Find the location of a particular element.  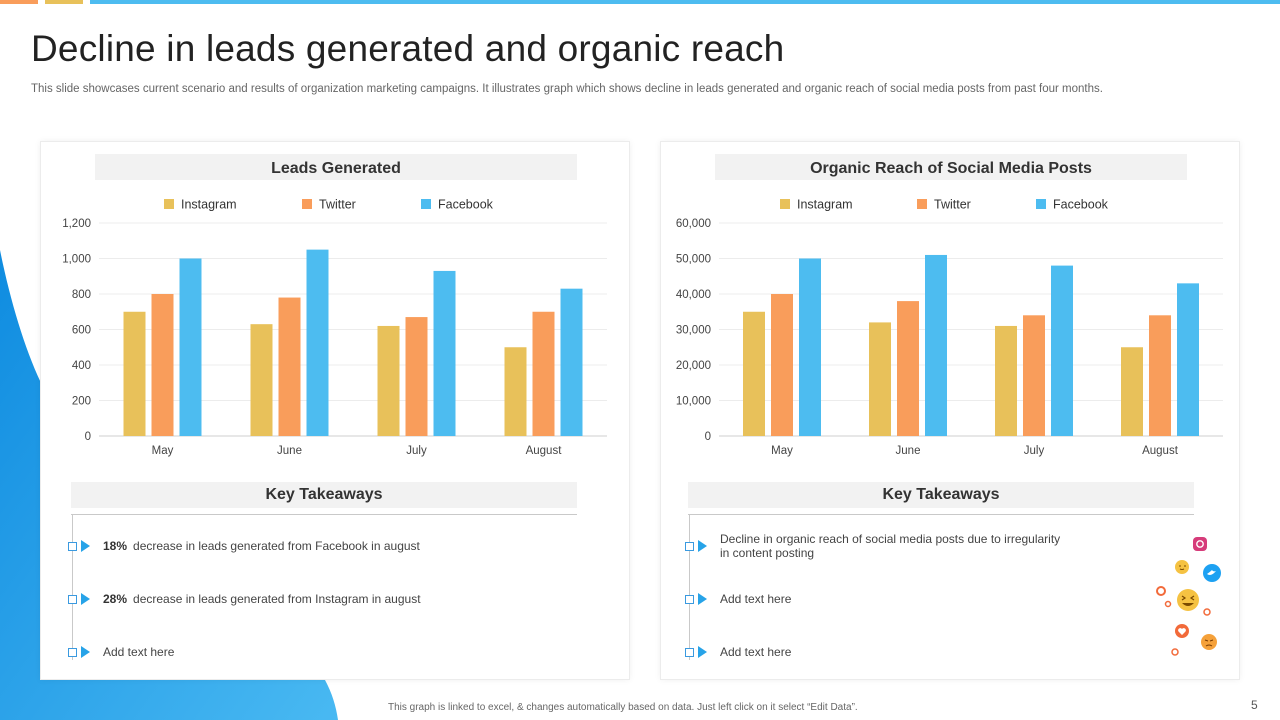

emoji-laugh-icon is located at coordinates (1188, 600).